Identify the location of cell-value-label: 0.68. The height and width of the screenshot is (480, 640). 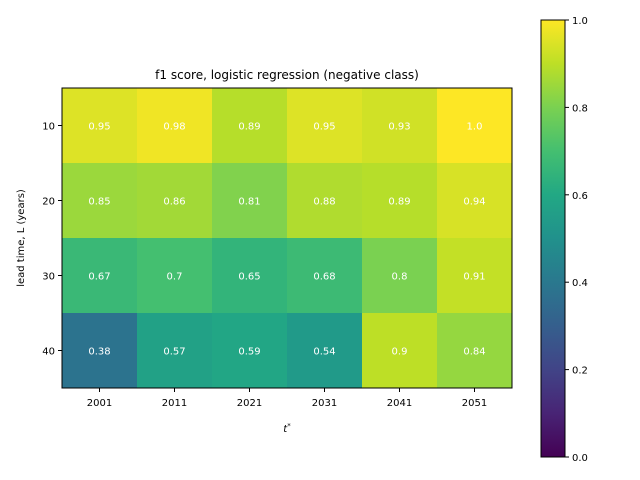
(324, 277).